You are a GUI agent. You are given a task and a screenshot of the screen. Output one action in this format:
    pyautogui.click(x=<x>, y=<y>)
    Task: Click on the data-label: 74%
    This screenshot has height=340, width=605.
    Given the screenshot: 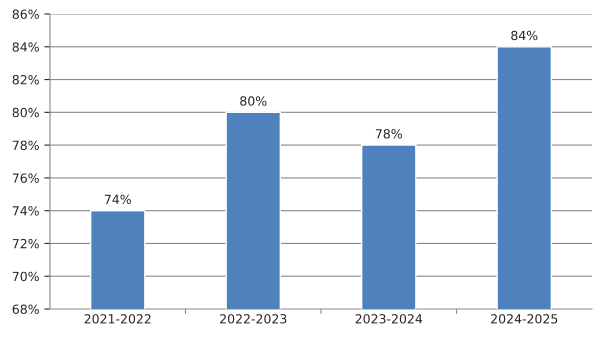 What is the action you would take?
    pyautogui.click(x=117, y=199)
    